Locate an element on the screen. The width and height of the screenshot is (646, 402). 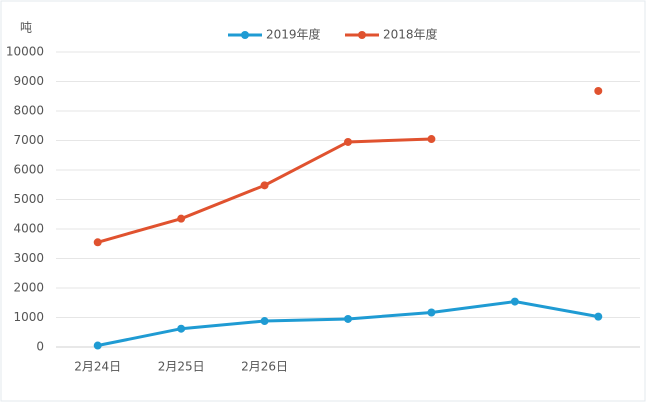
y-tick-label: 10000 is located at coordinates (25, 52).